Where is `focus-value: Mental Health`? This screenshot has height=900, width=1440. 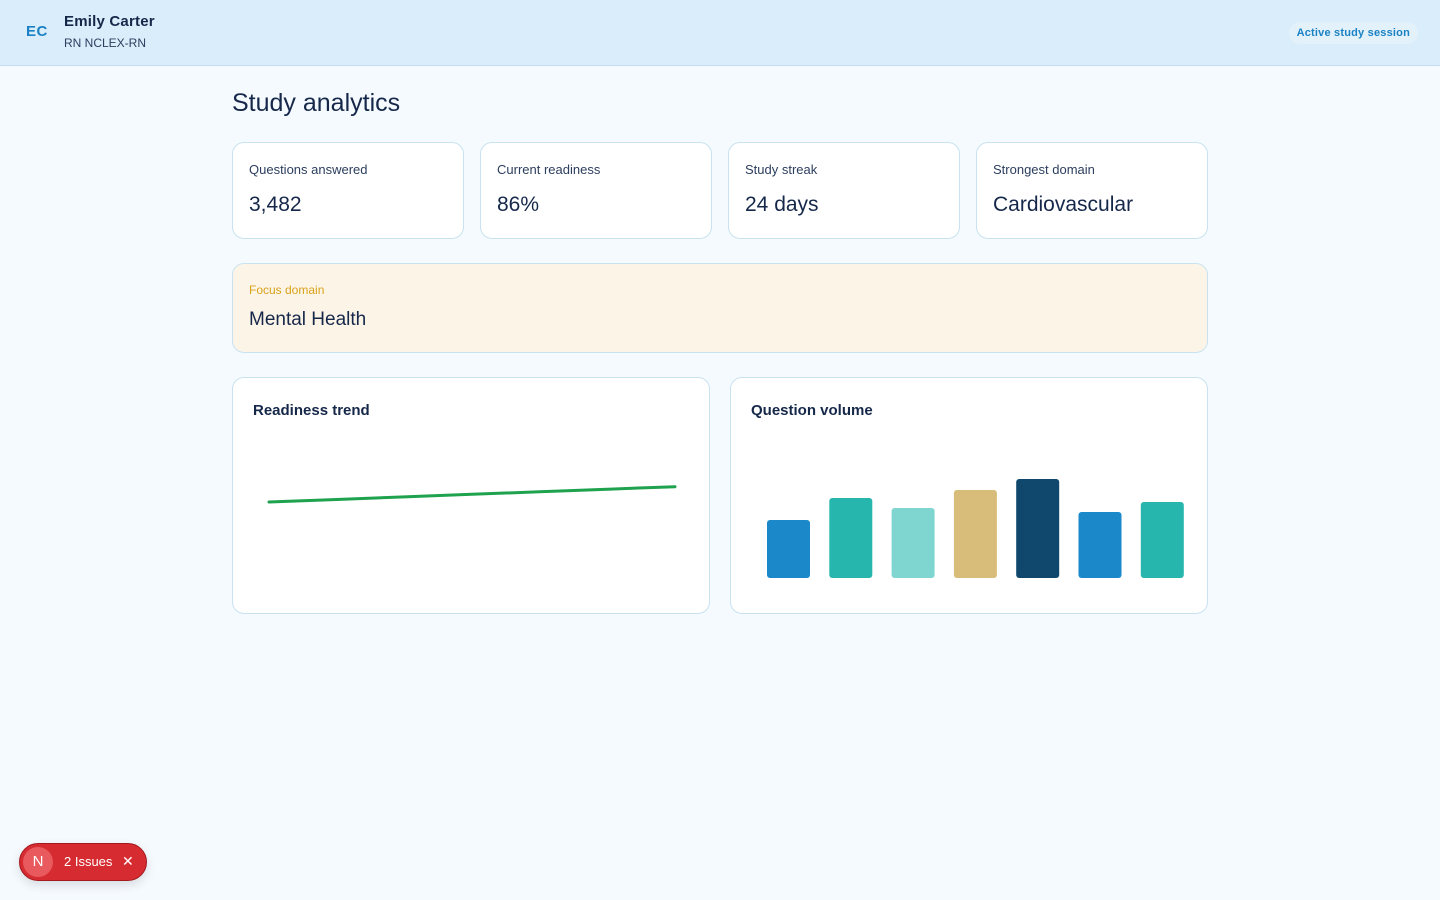 focus-value: Mental Health is located at coordinates (308, 319).